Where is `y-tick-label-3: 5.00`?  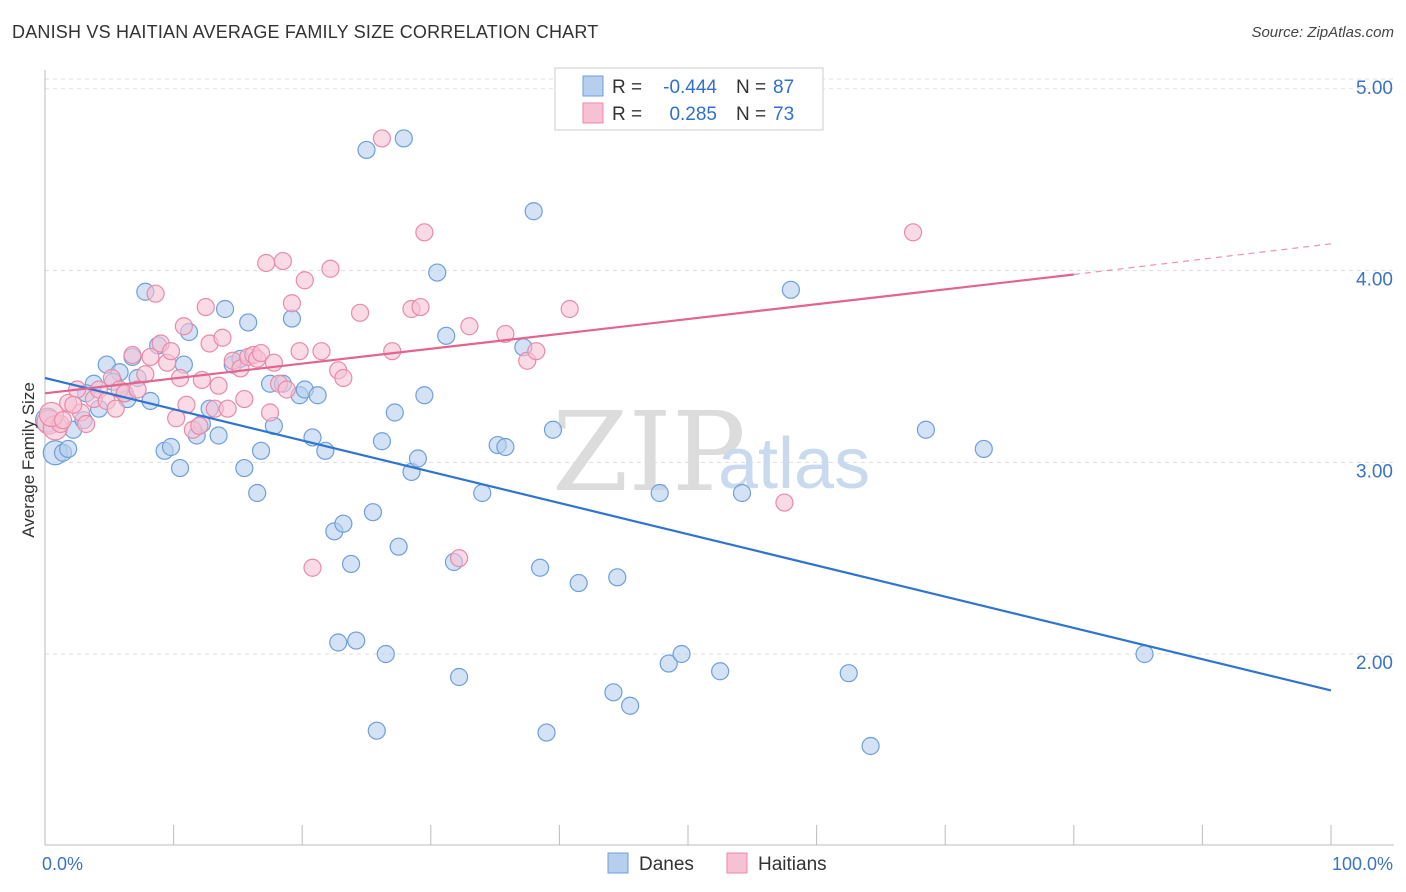
y-tick-label-3: 5.00 is located at coordinates (1374, 88).